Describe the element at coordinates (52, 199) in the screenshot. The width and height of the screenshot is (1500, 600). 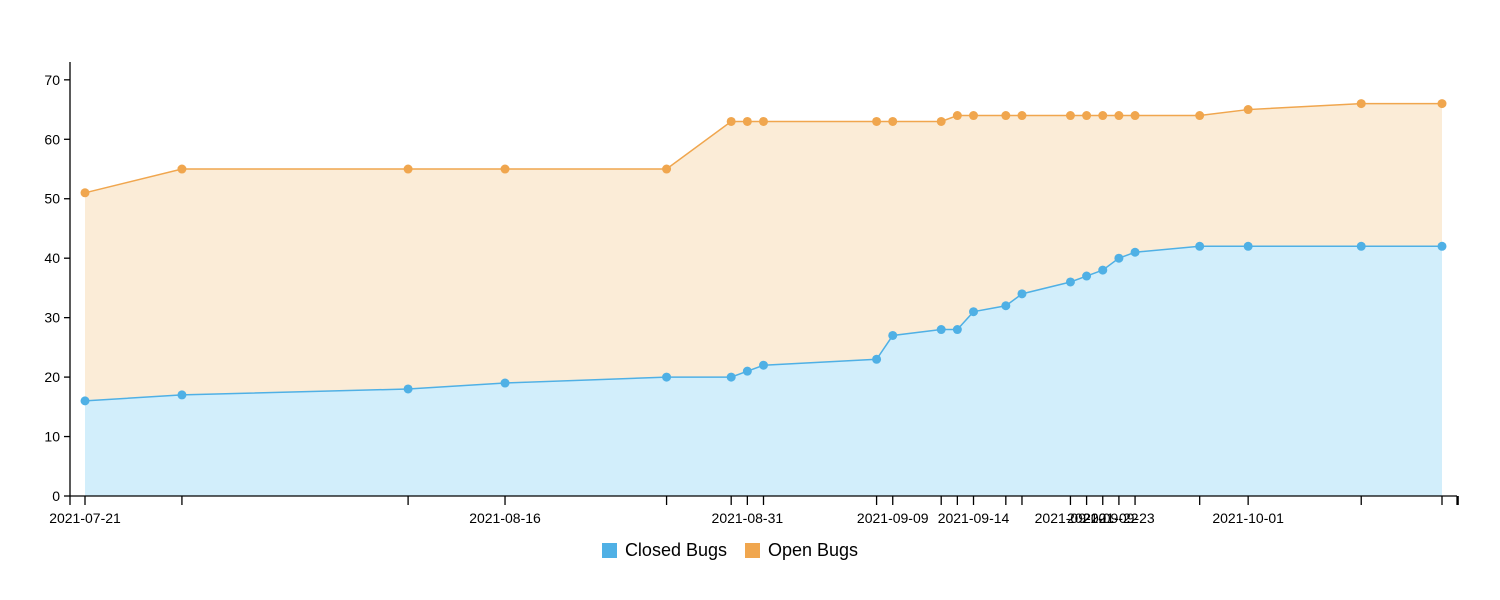
I see `y-tick-label: 50` at that location.